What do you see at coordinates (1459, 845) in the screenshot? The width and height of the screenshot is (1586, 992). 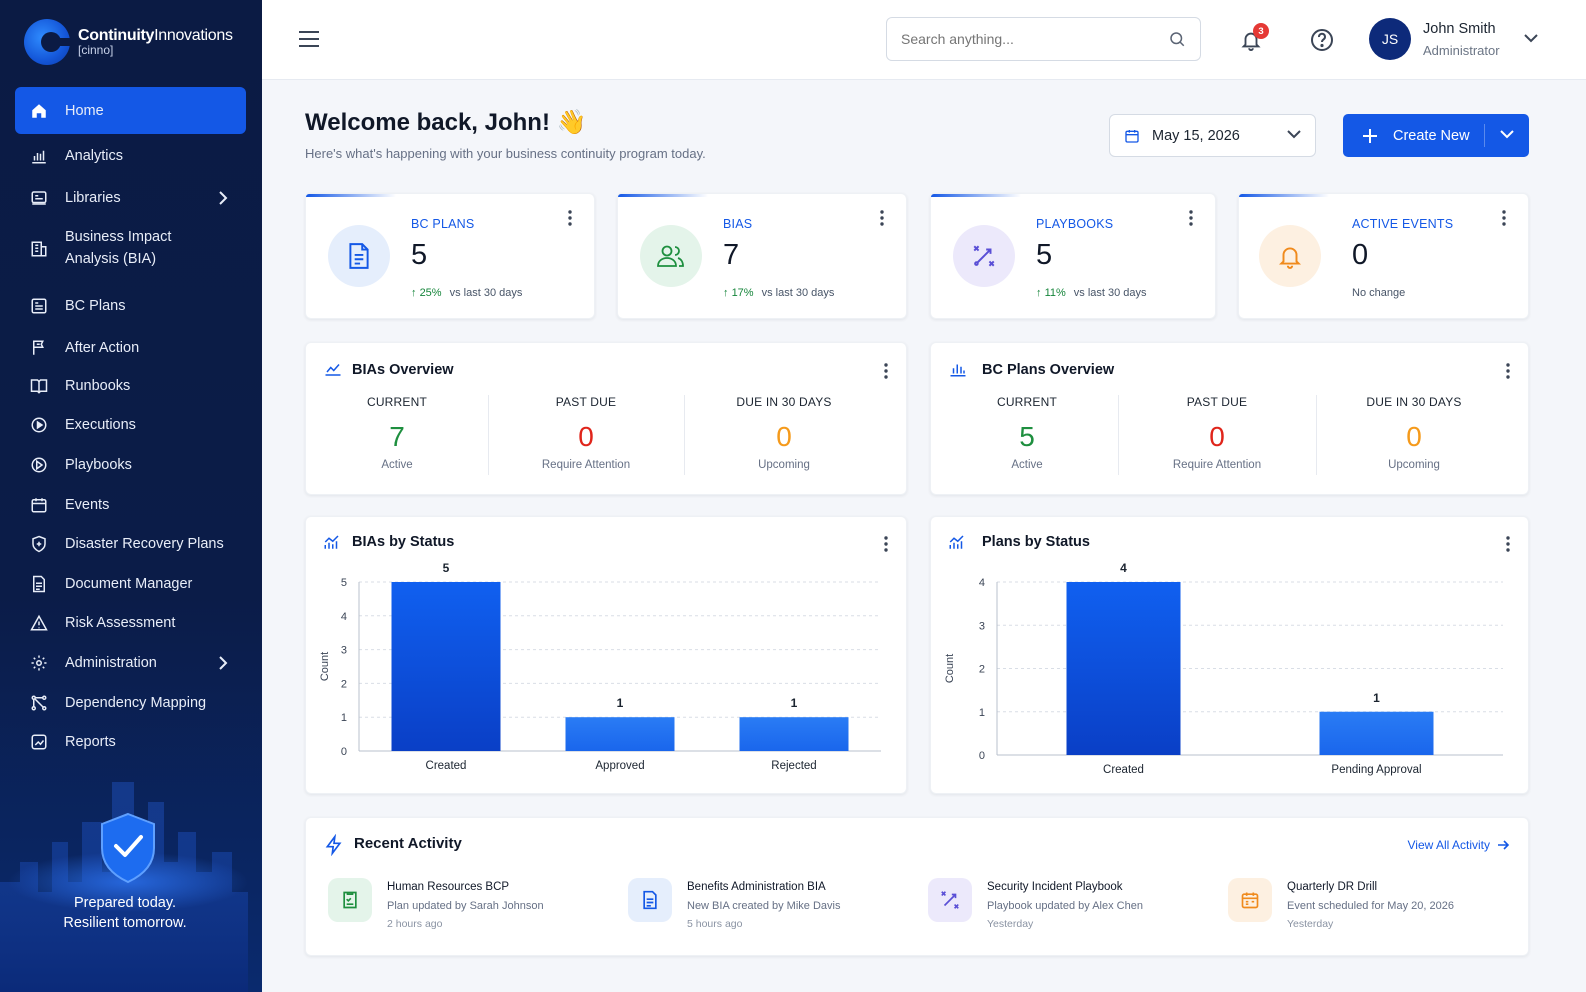 I see `view-all-activity-link: View All Activity` at bounding box center [1459, 845].